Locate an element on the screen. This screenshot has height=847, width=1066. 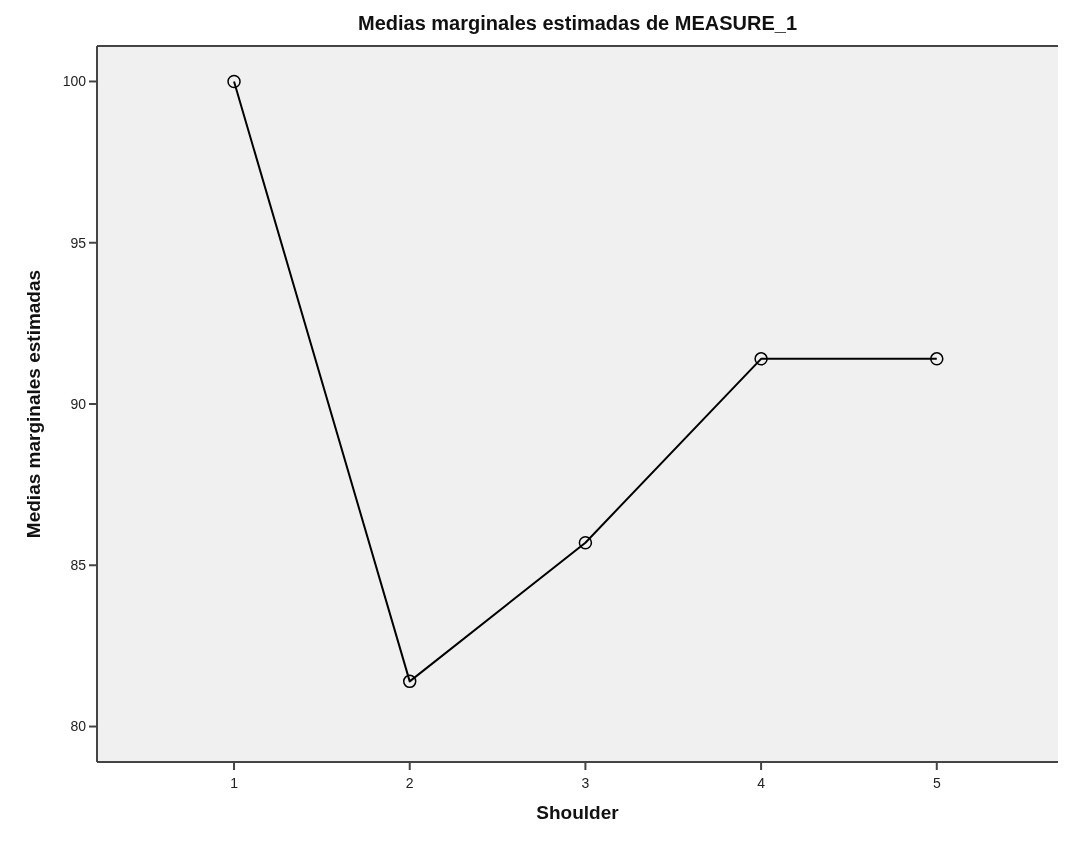
y-axis-title: Medias marginales estimadas is located at coordinates (33, 404).